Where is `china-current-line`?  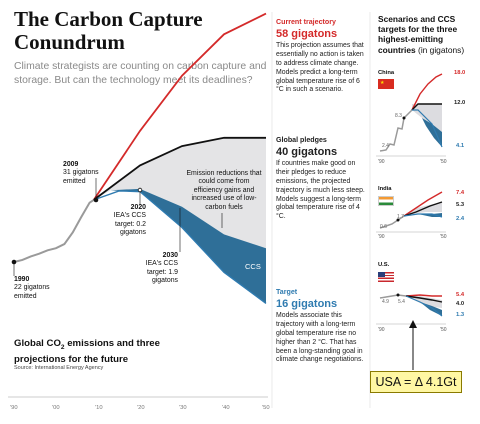 china-current-line is located at coordinates (427, 92).